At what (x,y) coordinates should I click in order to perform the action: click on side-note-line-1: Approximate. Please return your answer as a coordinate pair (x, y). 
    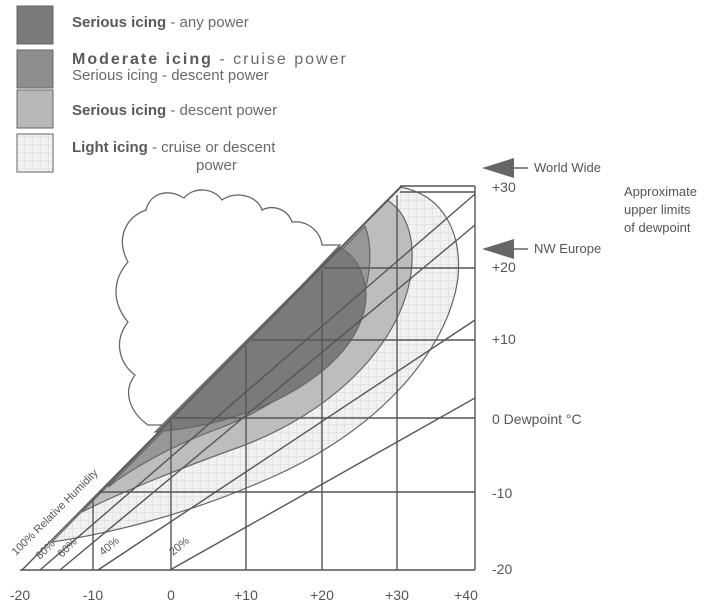
    Looking at the image, I should click on (660, 191).